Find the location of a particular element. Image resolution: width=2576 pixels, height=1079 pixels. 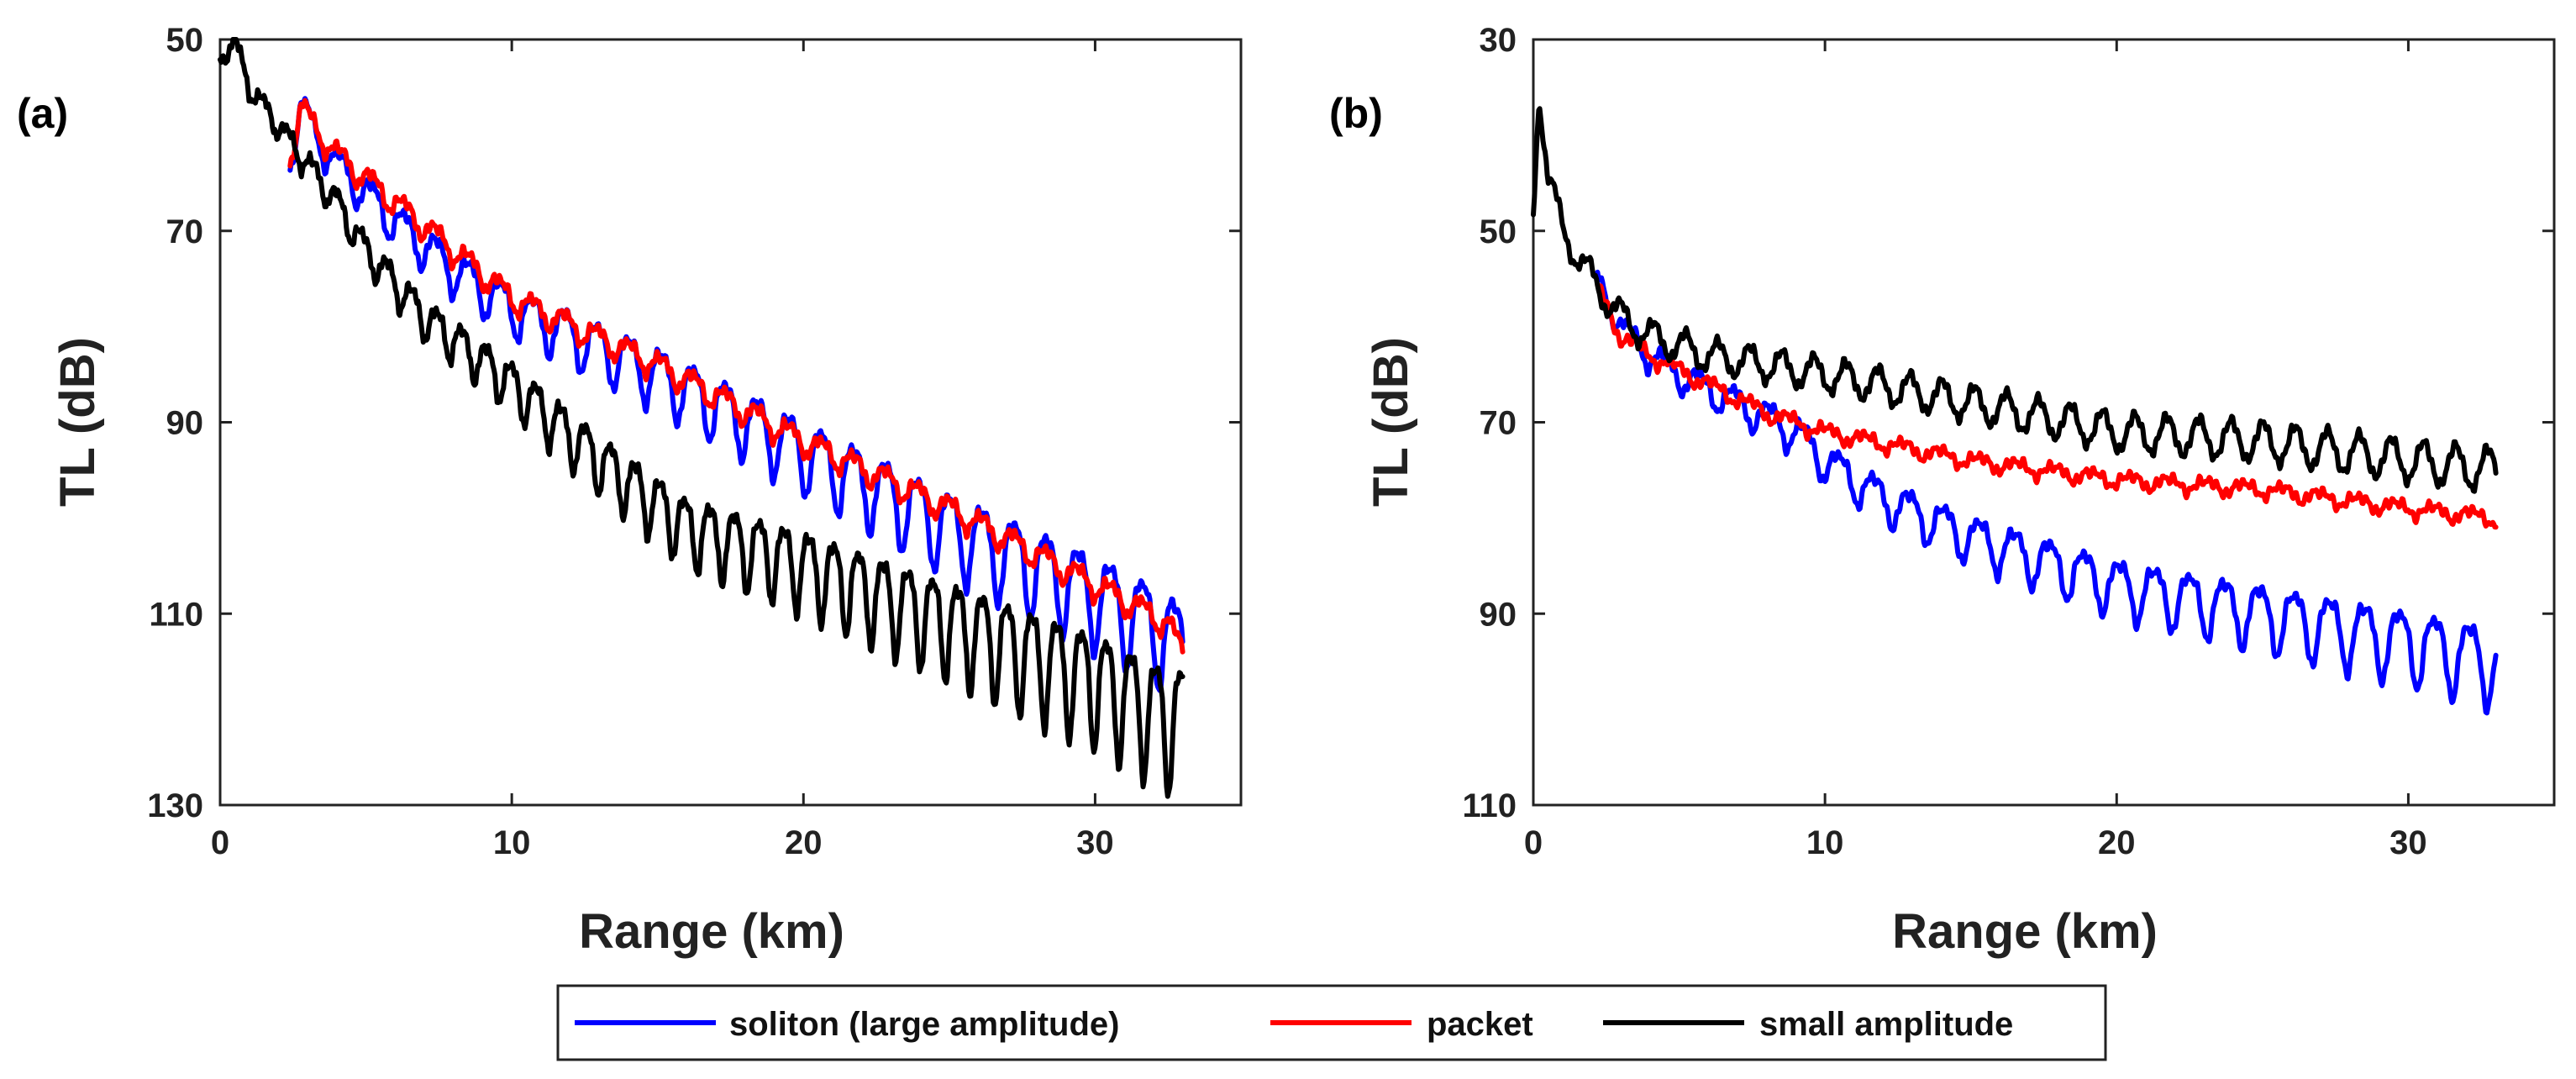

legend-label-soliton: soliton (large amplitude) is located at coordinates (924, 1024).